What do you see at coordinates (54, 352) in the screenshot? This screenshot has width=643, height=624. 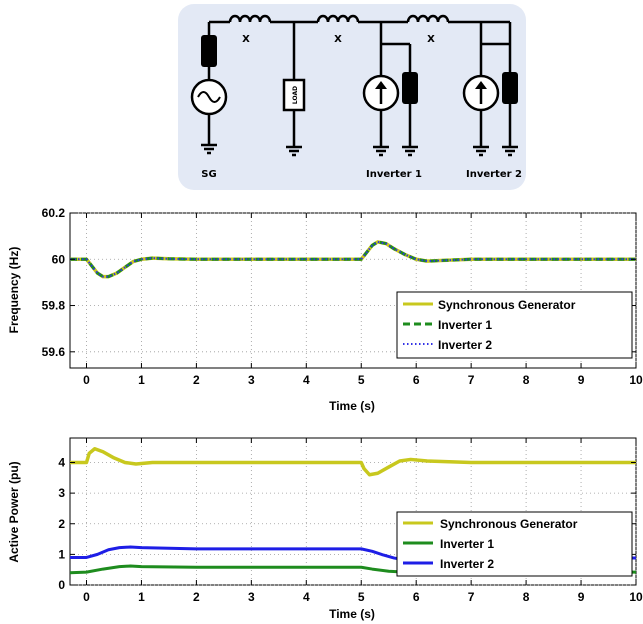 I see `y-tick-label: 59.6` at bounding box center [54, 352].